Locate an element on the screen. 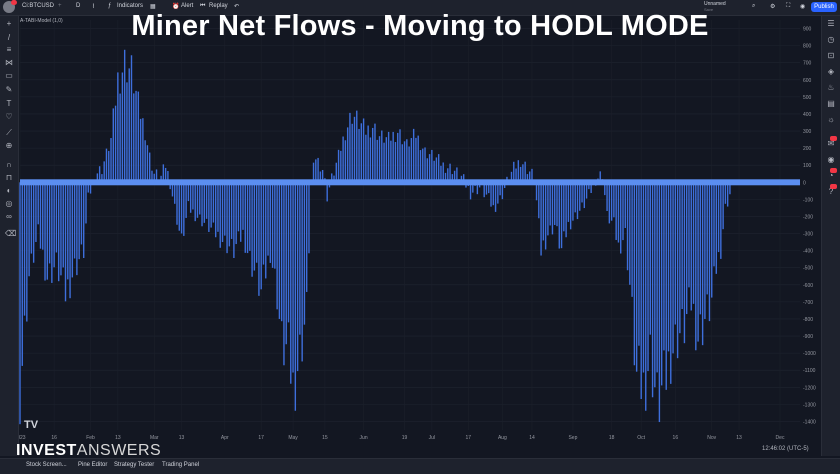 This screenshot has height=474, width=840. magnet-icon: ∩ is located at coordinates (9, 165).